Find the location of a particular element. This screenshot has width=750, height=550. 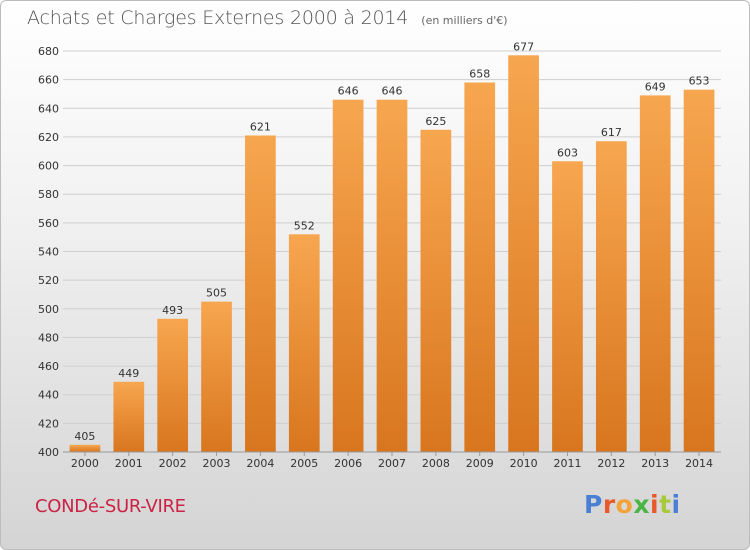

logo-letter: o is located at coordinates (624, 504).